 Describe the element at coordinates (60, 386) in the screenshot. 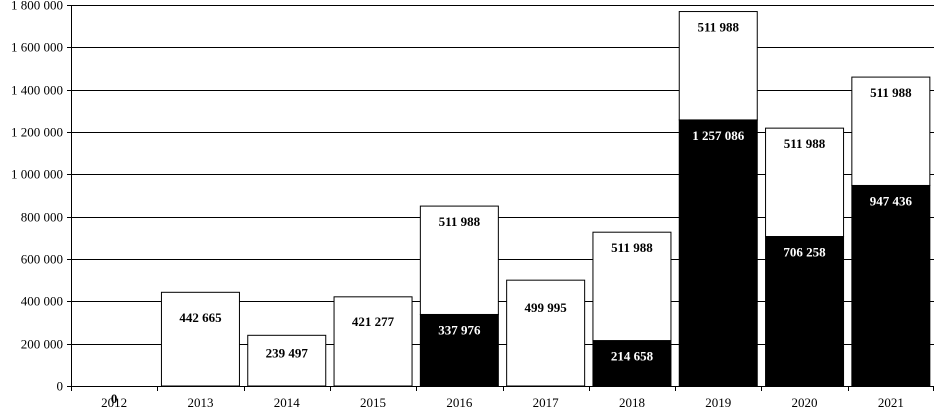

I see `y-tick-label: 0` at that location.